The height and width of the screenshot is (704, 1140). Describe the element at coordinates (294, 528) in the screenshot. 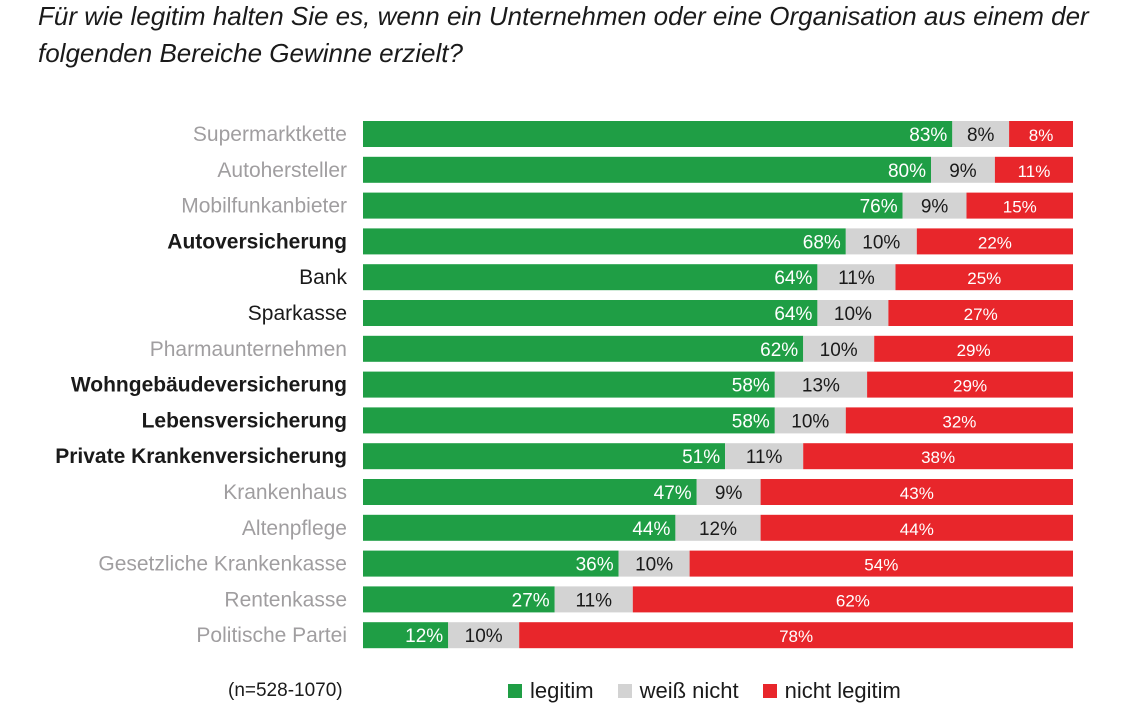

I see `category-label: Altenpflege` at that location.